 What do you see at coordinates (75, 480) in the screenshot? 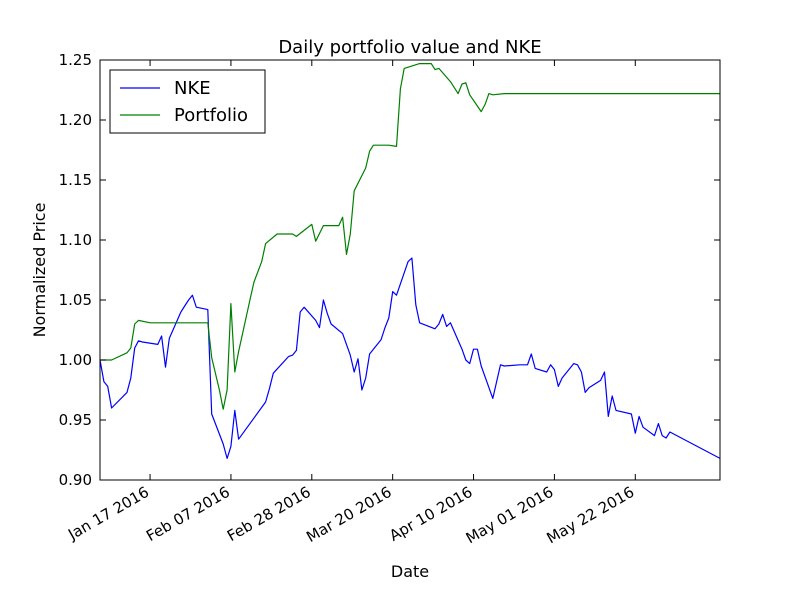
I see `y-tick-label: 0.90` at bounding box center [75, 480].